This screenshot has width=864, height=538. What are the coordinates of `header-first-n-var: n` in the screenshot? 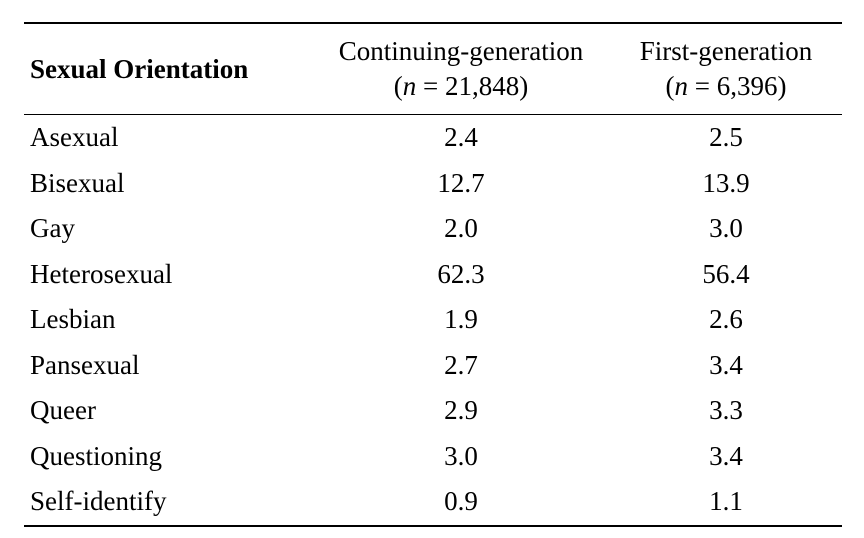 It's located at (681, 86).